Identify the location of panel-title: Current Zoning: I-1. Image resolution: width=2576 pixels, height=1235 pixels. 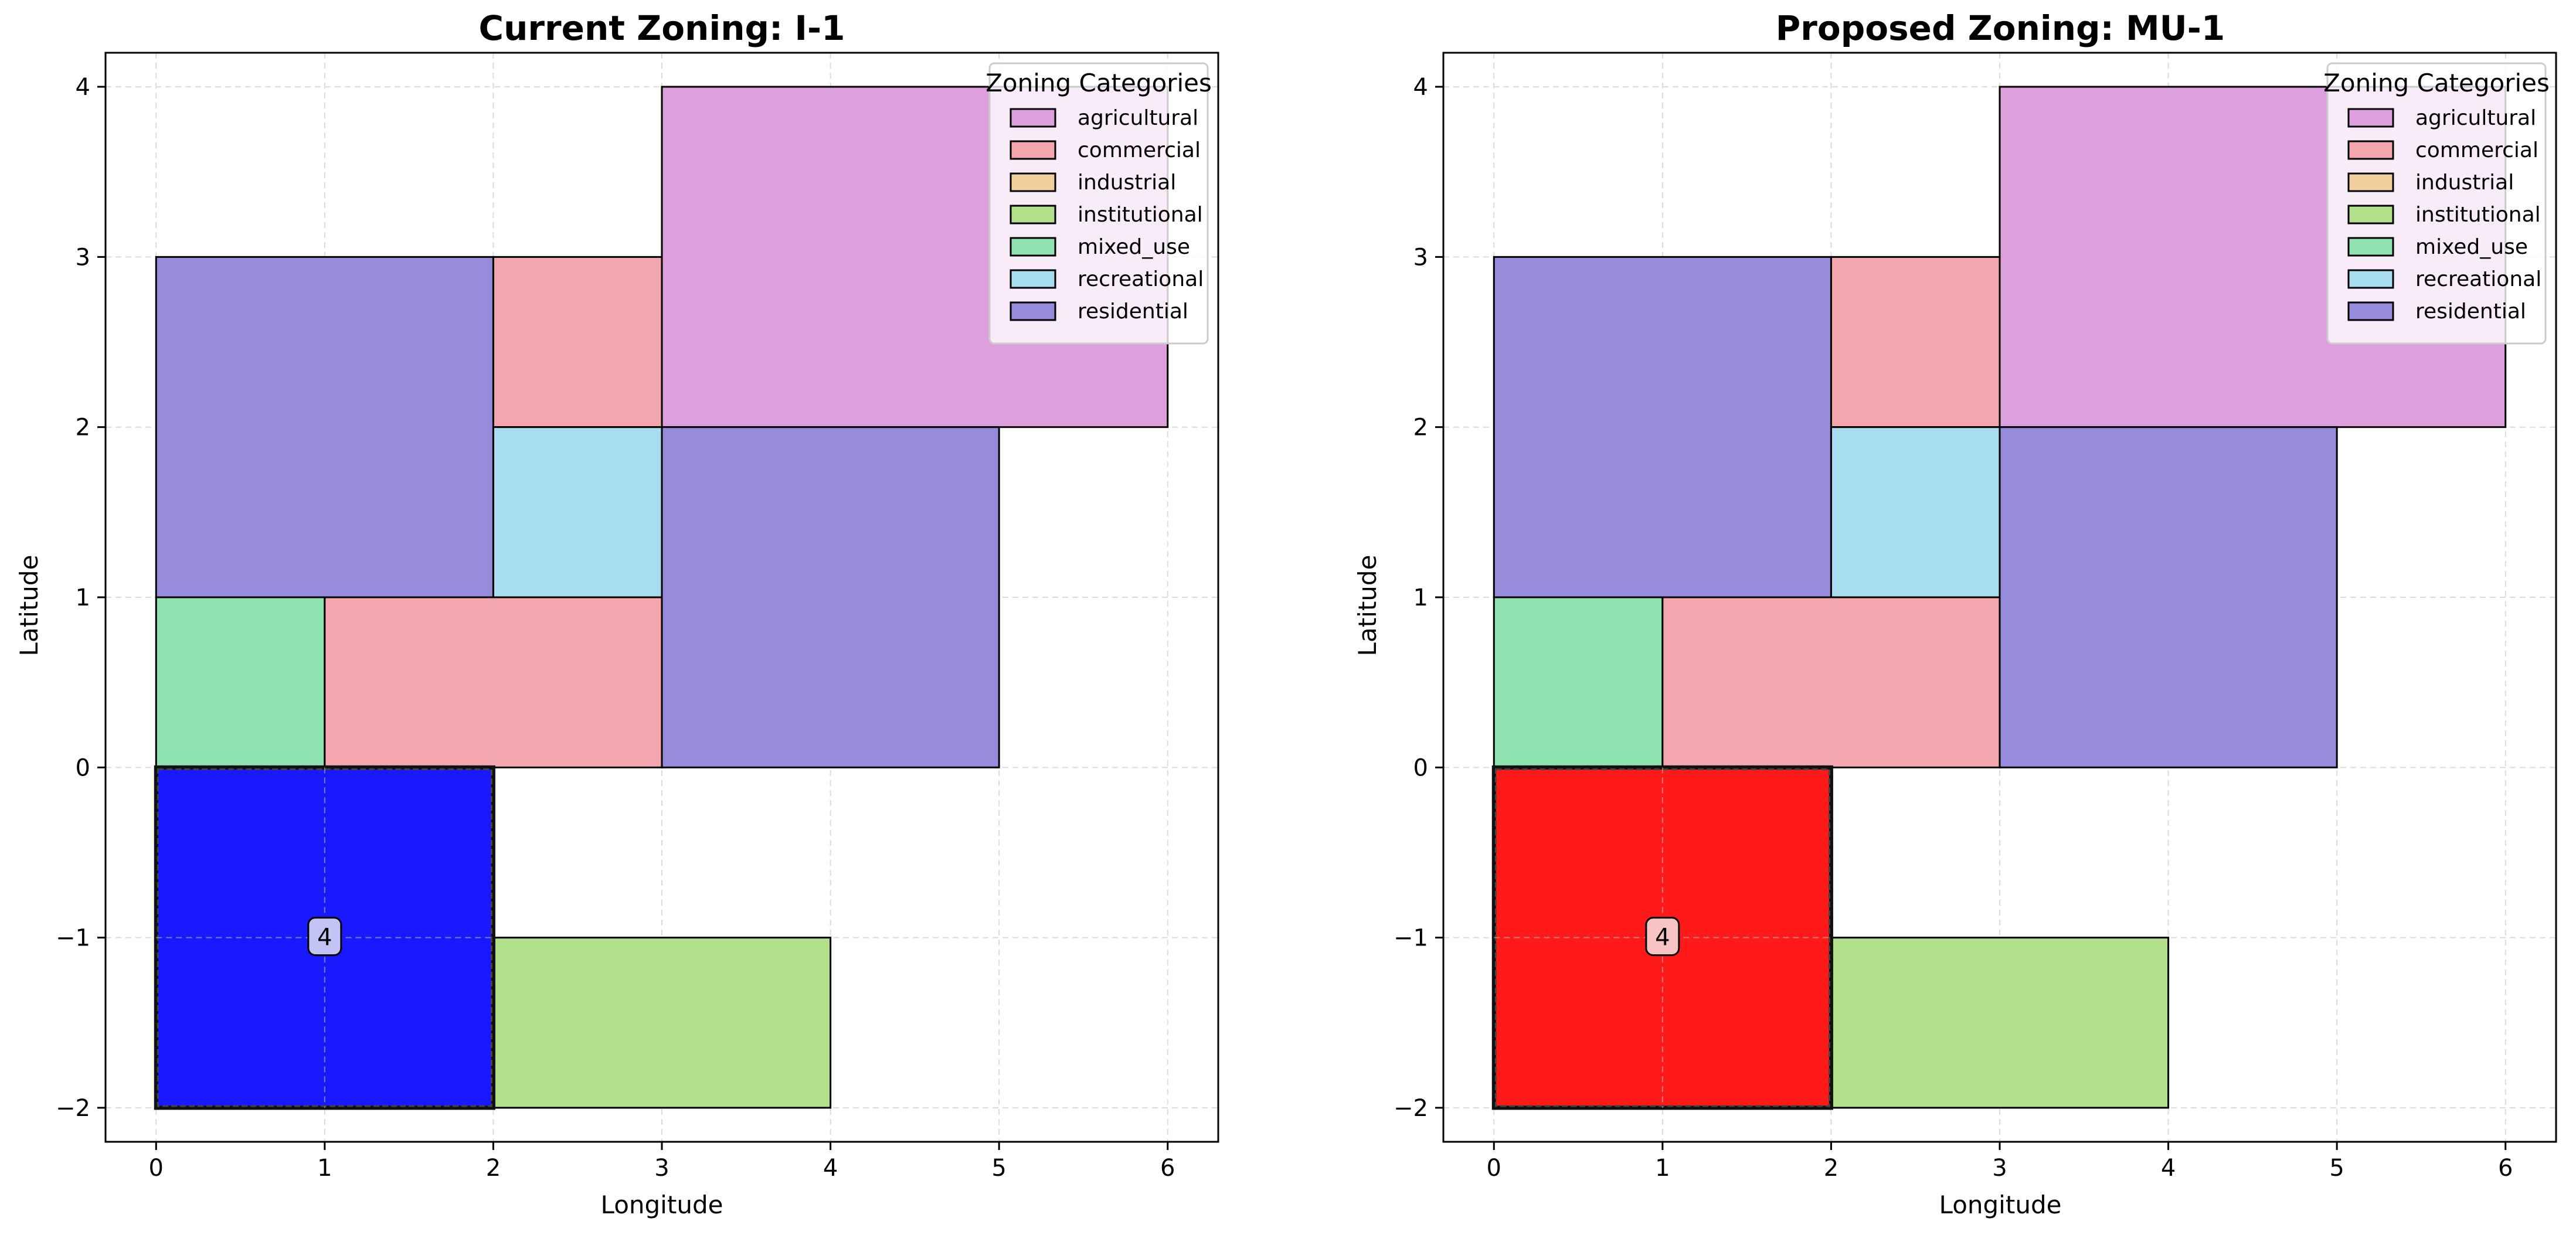
(662, 28).